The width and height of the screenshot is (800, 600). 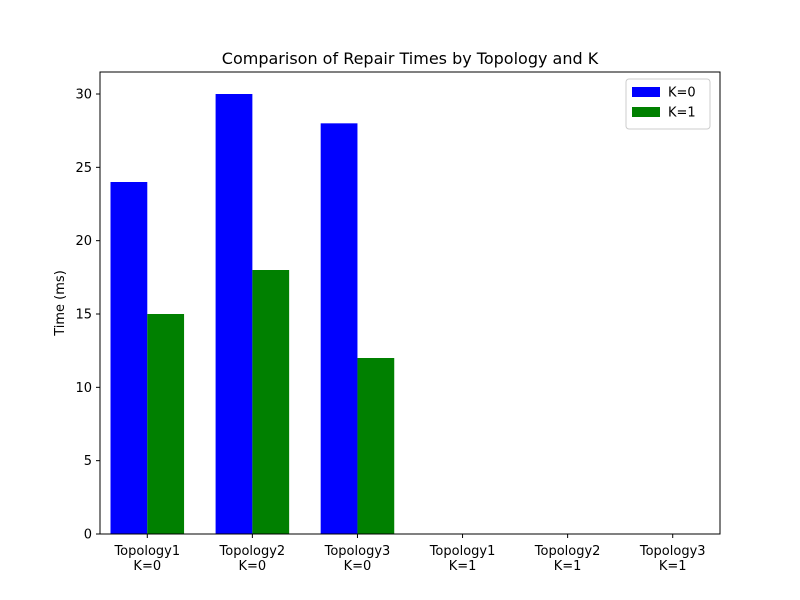 What do you see at coordinates (83, 241) in the screenshot?
I see `y-tick-label: 20` at bounding box center [83, 241].